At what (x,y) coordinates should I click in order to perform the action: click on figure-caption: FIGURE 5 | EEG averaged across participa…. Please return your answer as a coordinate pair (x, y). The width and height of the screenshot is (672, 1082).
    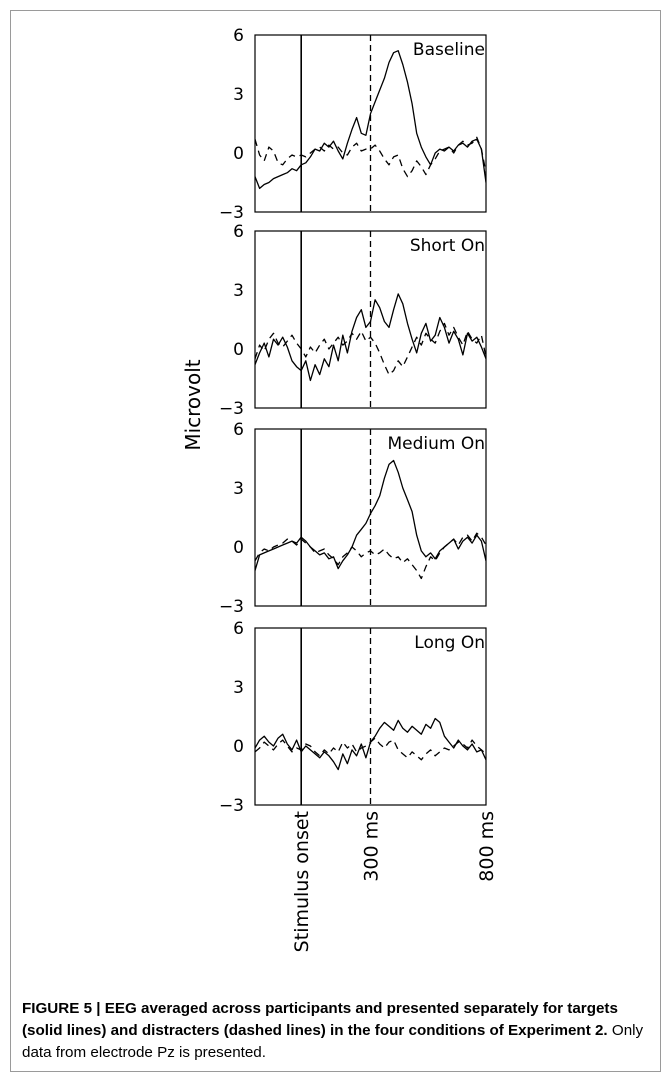
    Looking at the image, I should click on (337, 1031).